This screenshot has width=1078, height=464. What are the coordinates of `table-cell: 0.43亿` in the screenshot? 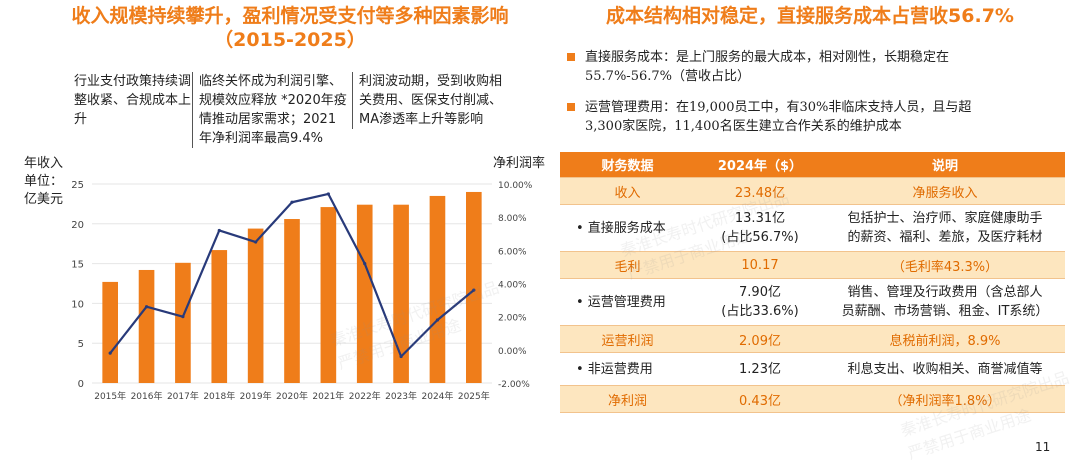 It's located at (760, 399).